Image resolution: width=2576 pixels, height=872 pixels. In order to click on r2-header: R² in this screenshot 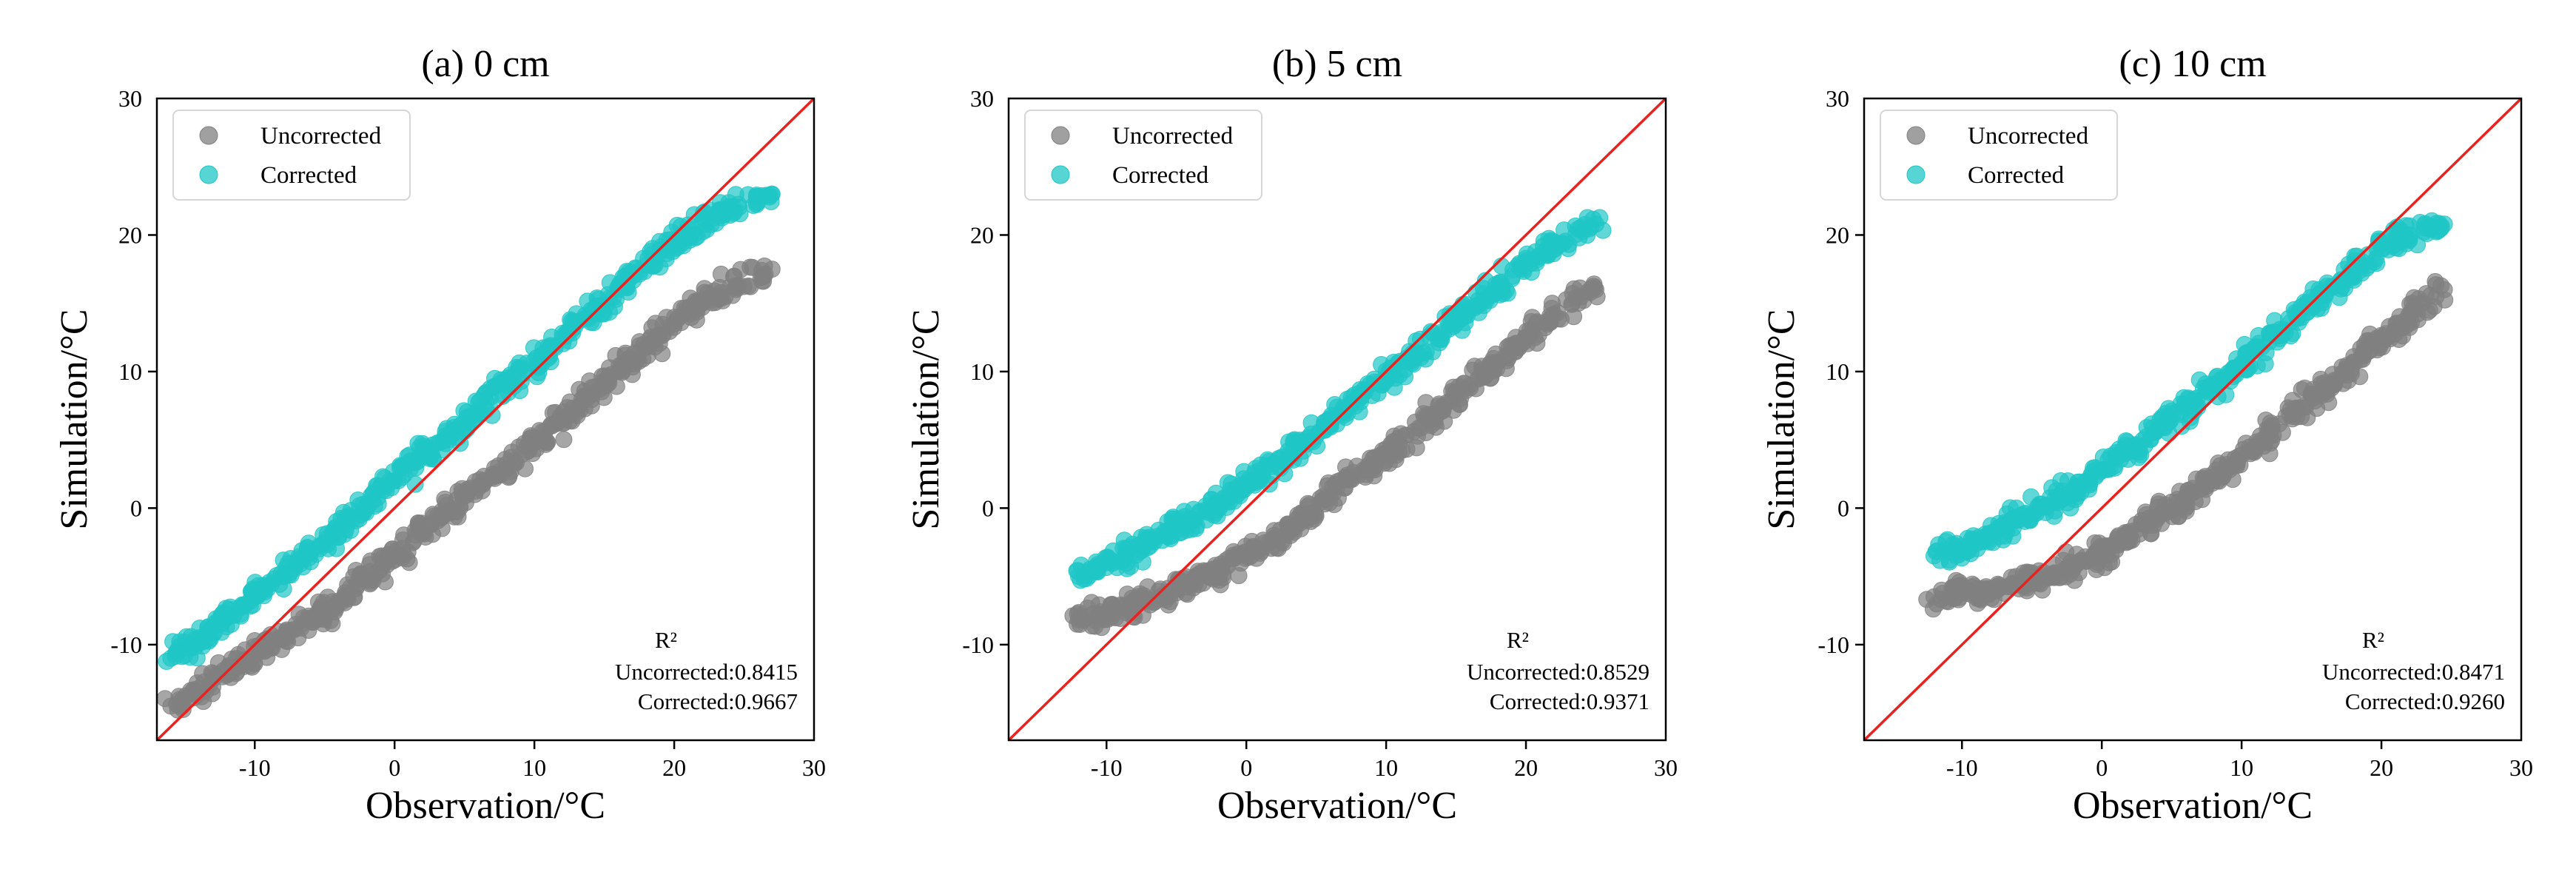, I will do `click(2373, 640)`.